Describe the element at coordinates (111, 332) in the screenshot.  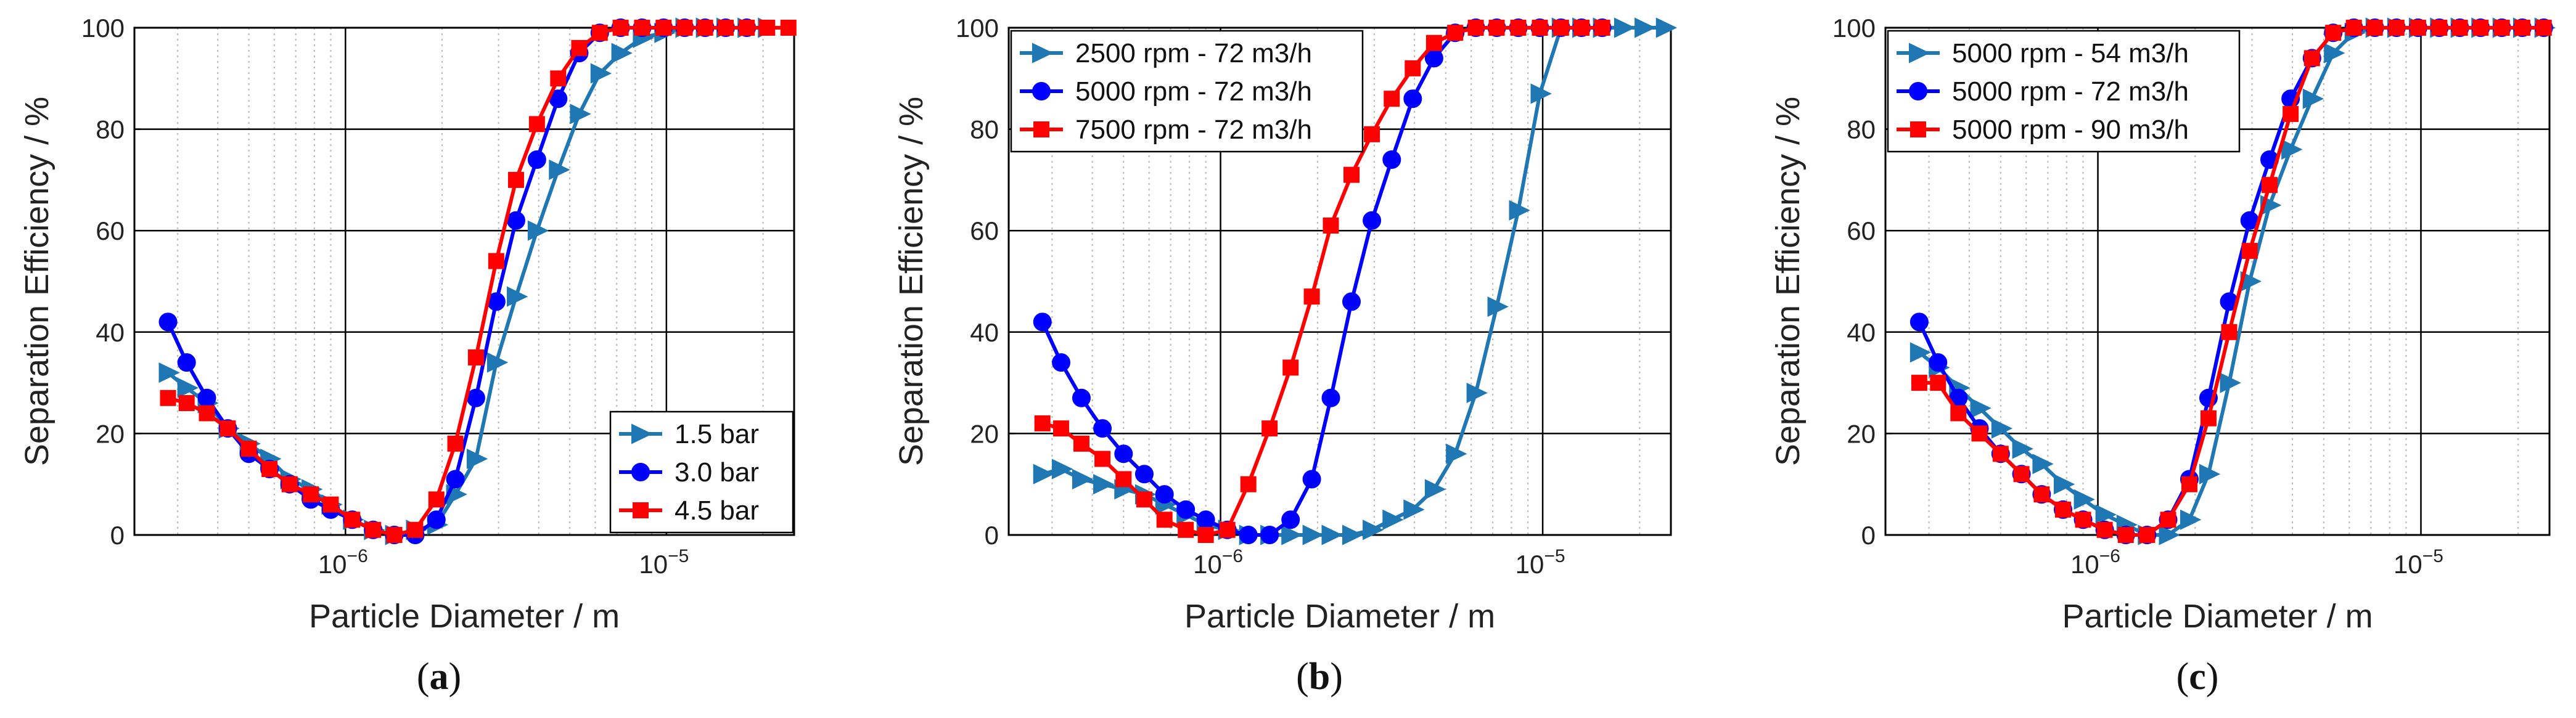
I see `y-tick-label: 40` at that location.